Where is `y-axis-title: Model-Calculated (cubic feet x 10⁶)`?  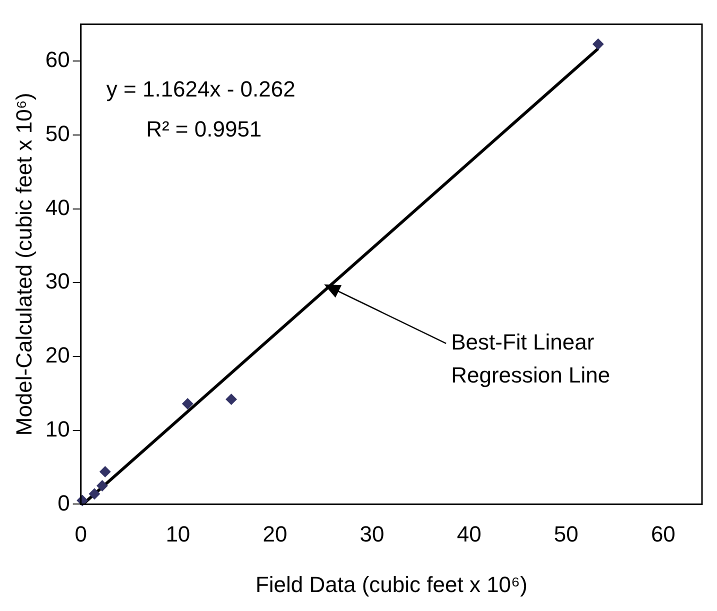
y-axis-title: Model-Calculated (cubic feet x 10⁶) is located at coordinates (23, 264).